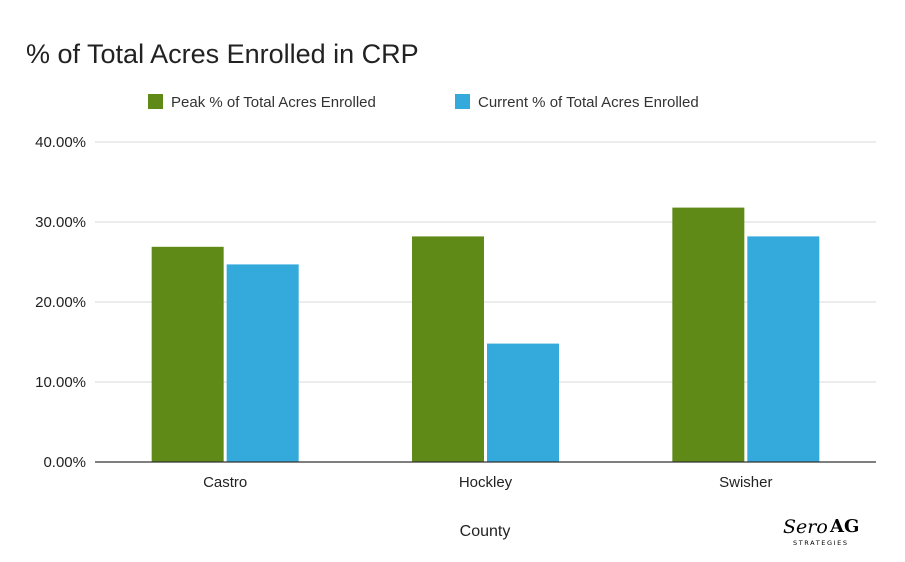 This screenshot has width=905, height=562. I want to click on y-axis-ticks: 0.00% 10.00% 20.00% 30.00% 40.00%, so click(60, 302).